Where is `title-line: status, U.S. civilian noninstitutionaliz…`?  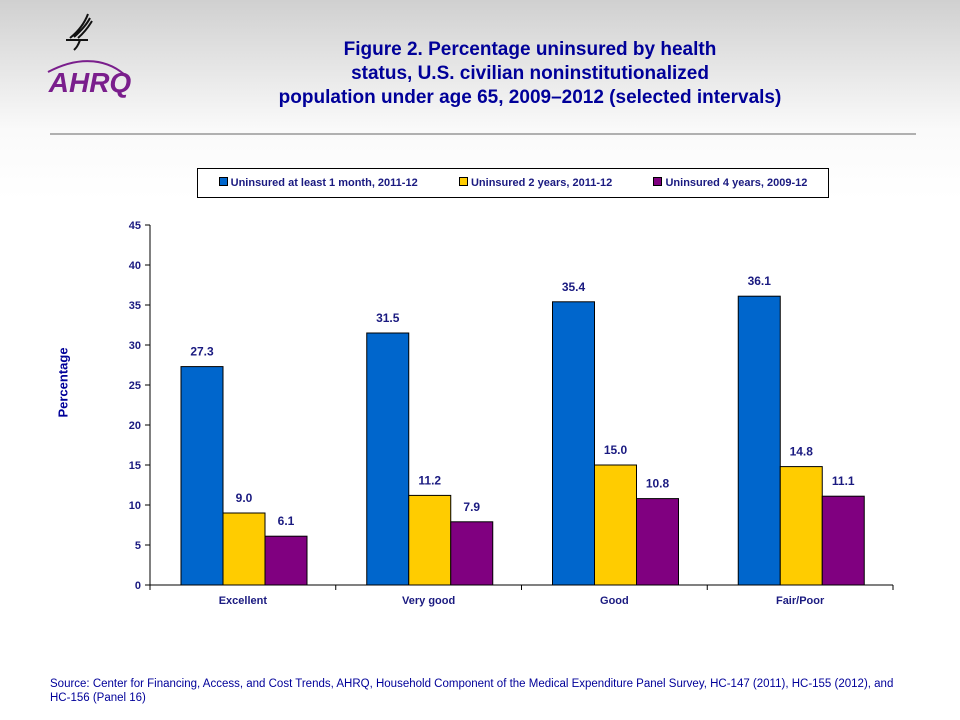 title-line: status, U.S. civilian noninstitutionaliz… is located at coordinates (530, 73).